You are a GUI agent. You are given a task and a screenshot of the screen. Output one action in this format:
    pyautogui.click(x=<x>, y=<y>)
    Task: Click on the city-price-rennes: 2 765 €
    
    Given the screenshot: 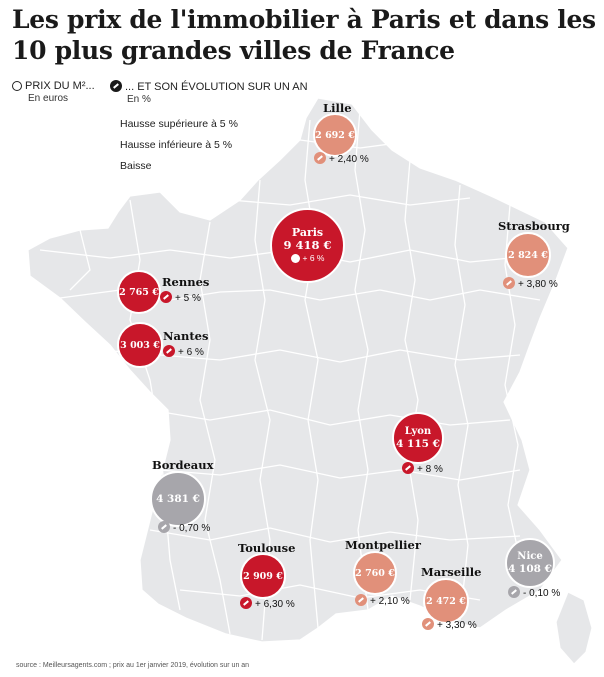 What is the action you would take?
    pyautogui.click(x=139, y=292)
    